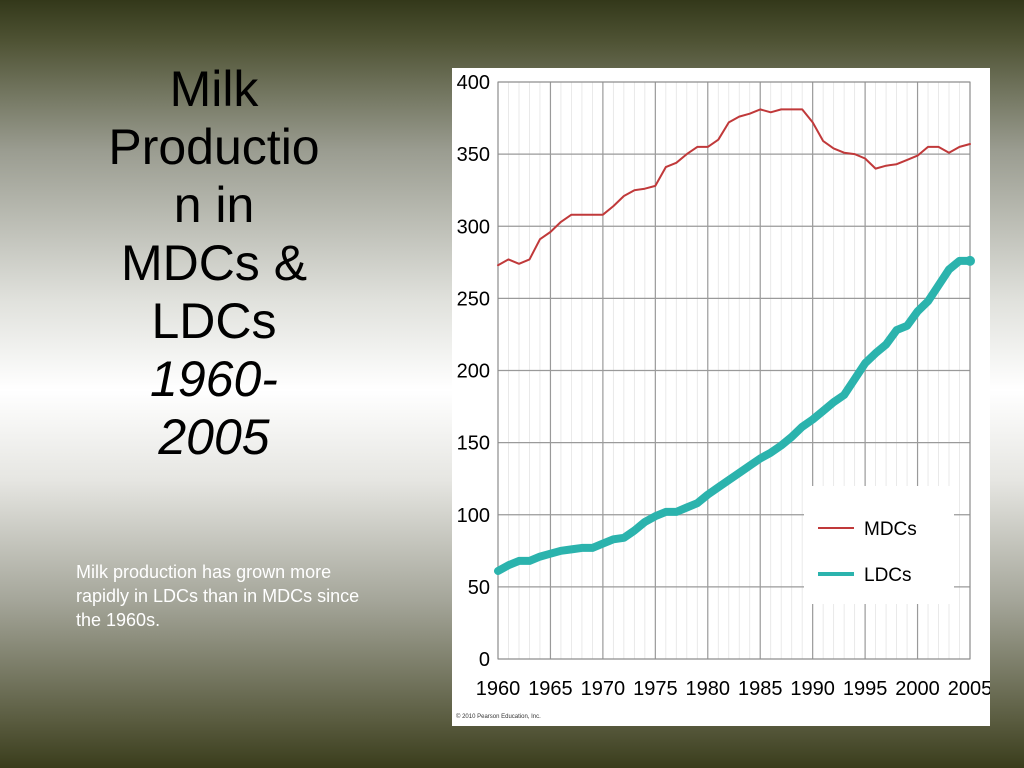 Image resolution: width=1024 pixels, height=768 pixels. I want to click on y-tick-label: 50, so click(479, 588).